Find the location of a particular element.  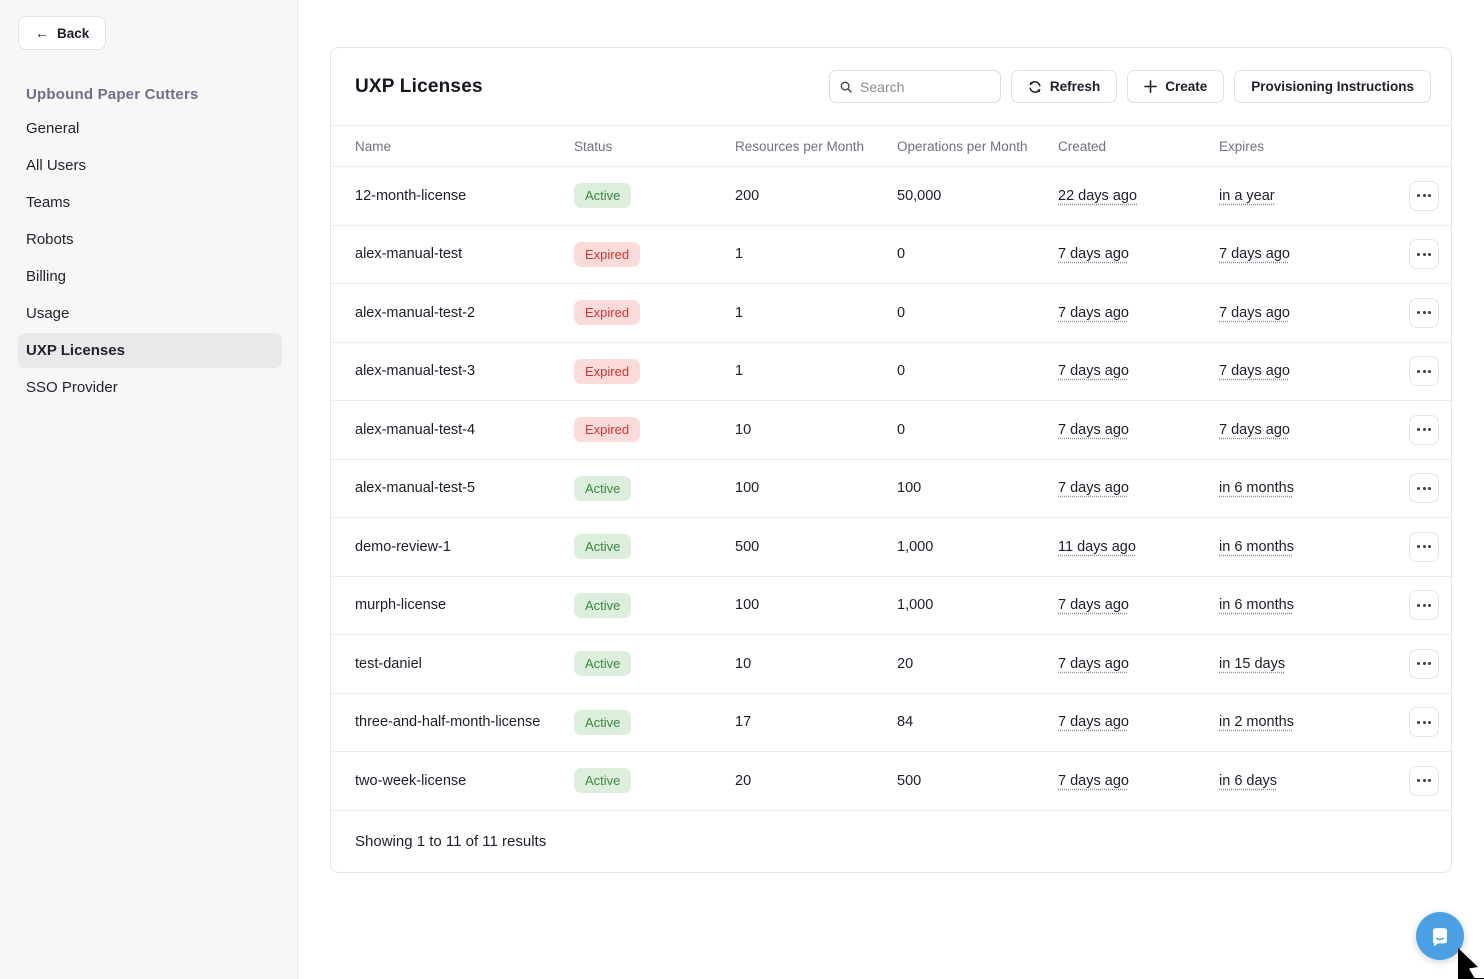

create-button: Create is located at coordinates (1176, 86).